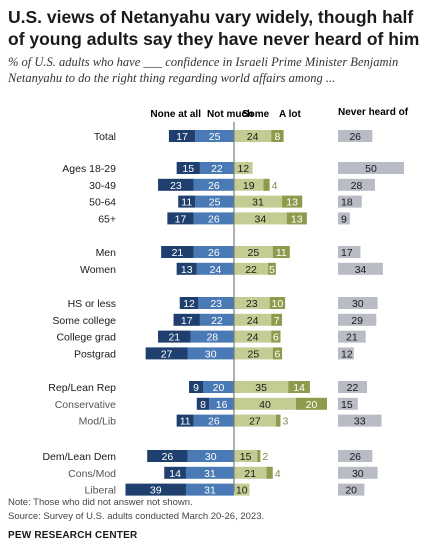 The width and height of the screenshot is (430, 558). Describe the element at coordinates (258, 203) in the screenshot. I see `label-some: 31` at that location.